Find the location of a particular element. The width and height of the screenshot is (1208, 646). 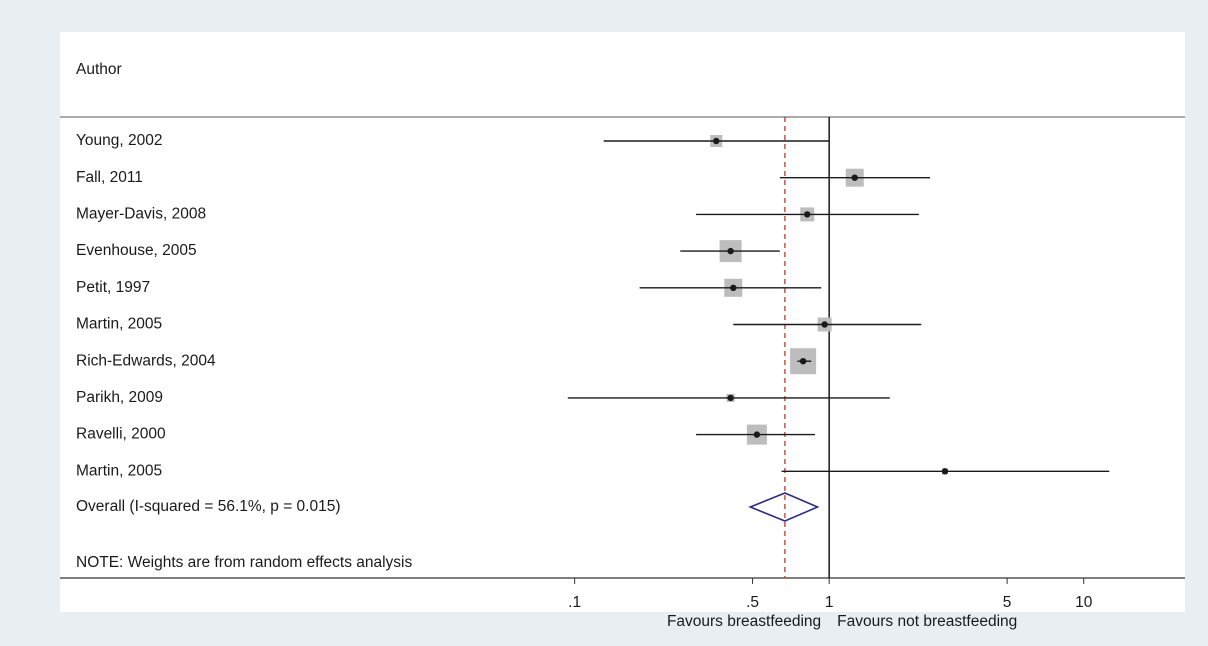

study-label: Fall, 2011 is located at coordinates (109, 177).